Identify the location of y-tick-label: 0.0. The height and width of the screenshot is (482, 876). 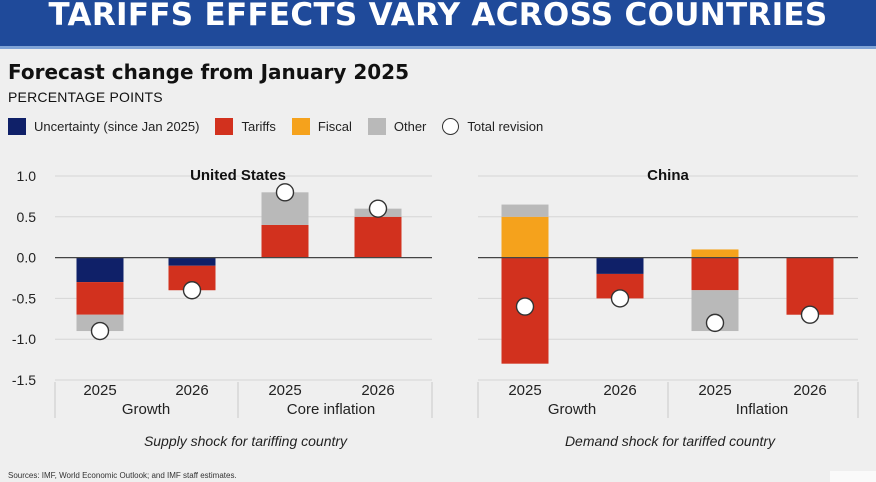
(27, 258).